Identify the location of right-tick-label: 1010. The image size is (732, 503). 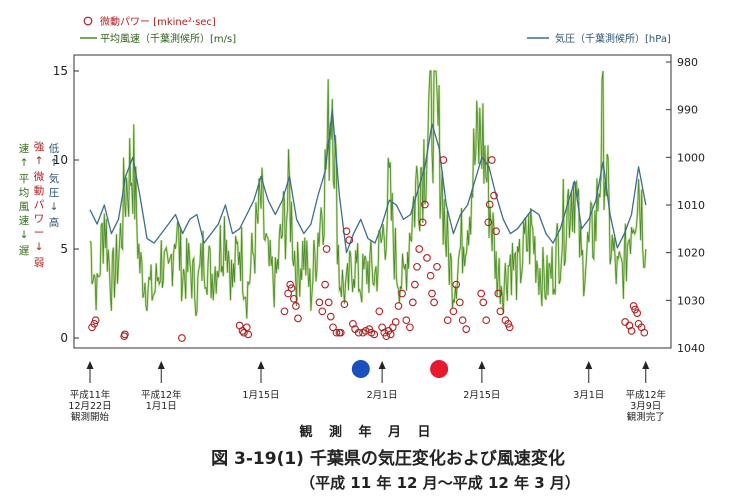
(691, 205).